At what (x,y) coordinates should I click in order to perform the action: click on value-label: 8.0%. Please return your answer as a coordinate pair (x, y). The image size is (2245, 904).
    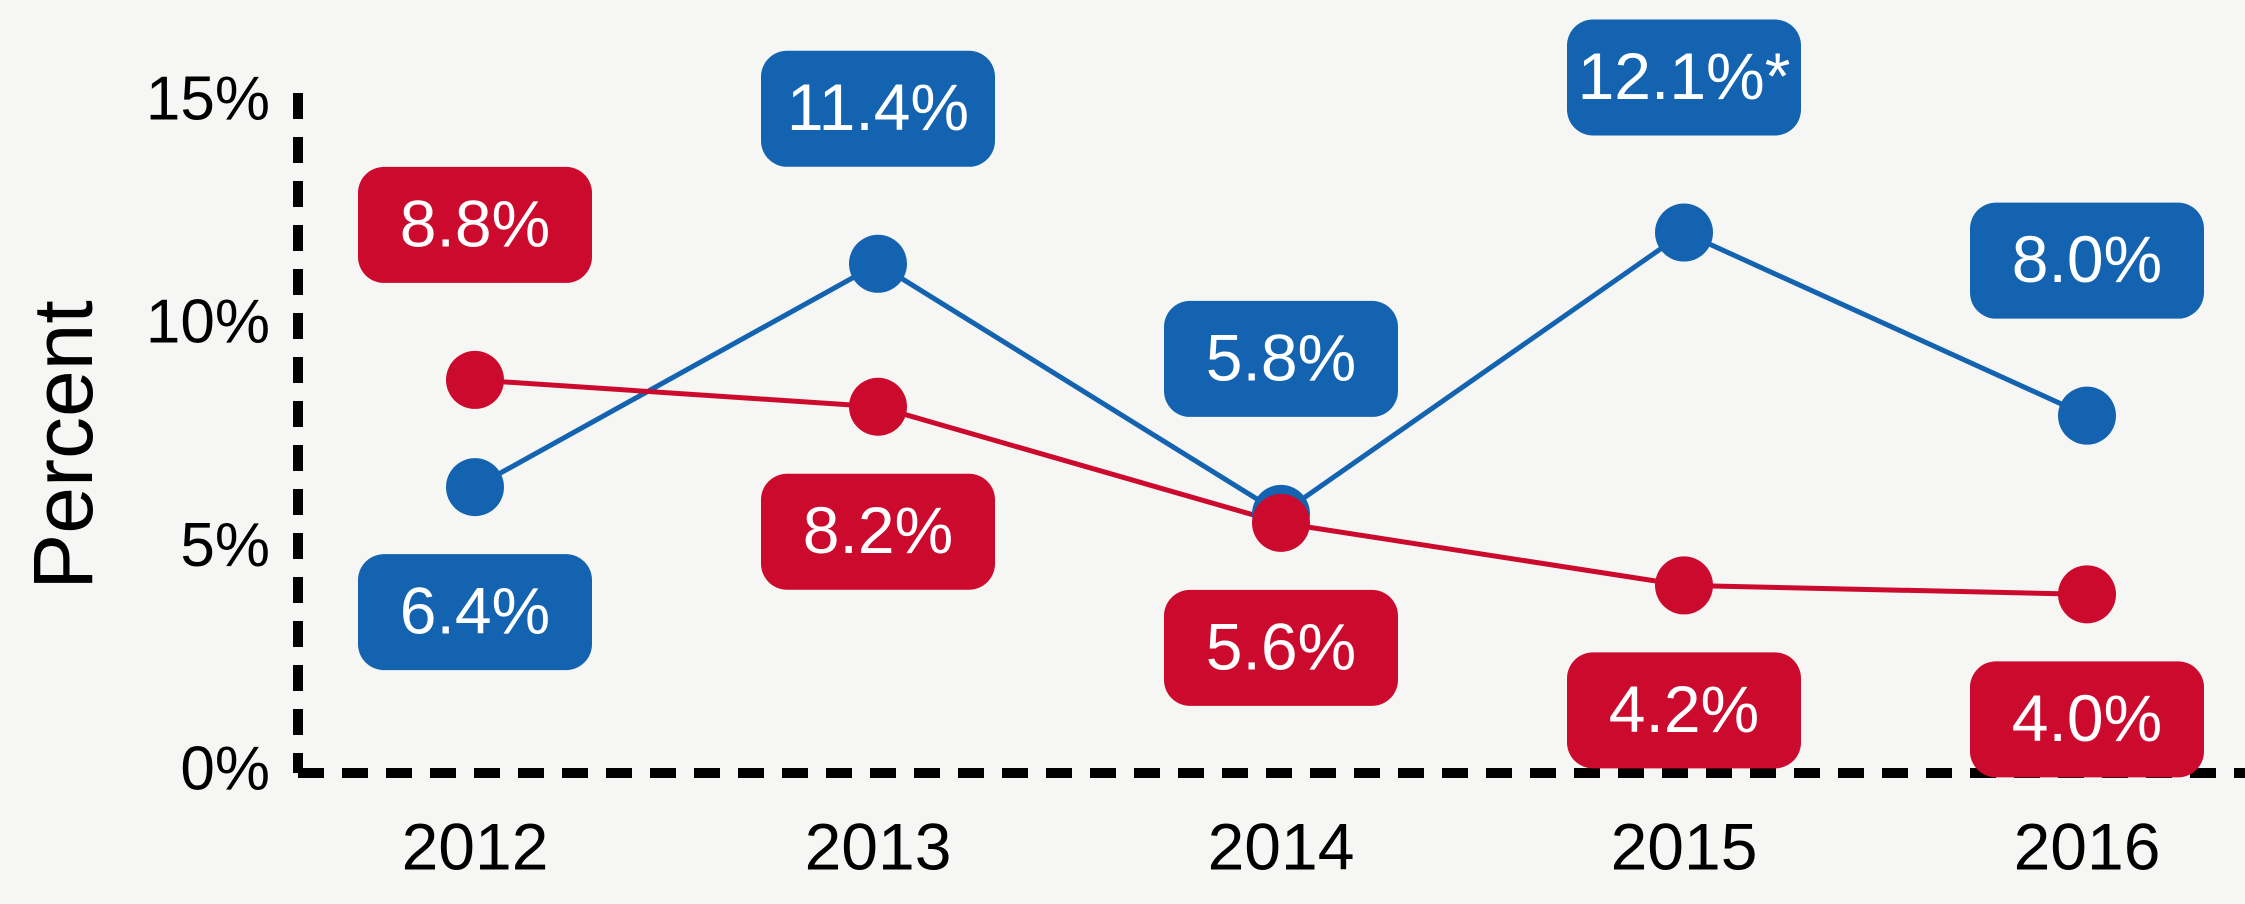
    Looking at the image, I should click on (2087, 260).